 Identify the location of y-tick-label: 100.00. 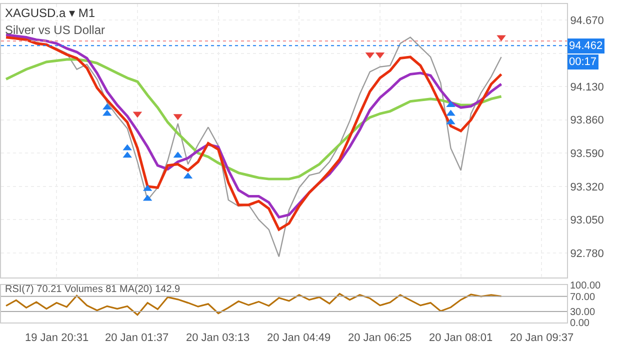
(586, 286).